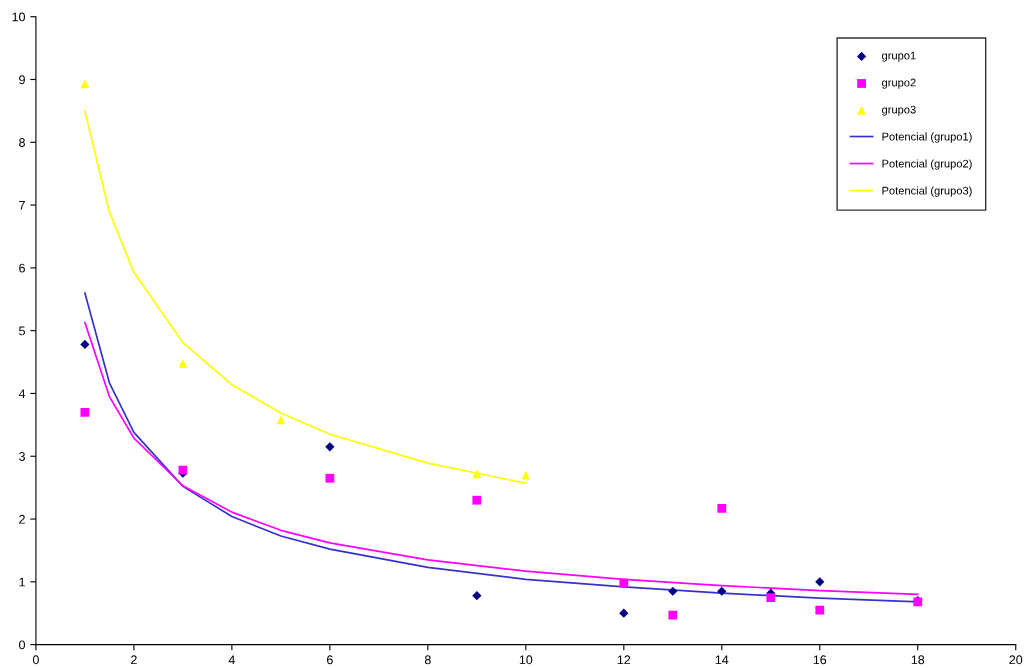 This screenshot has height=668, width=1026. Describe the element at coordinates (22, 142) in the screenshot. I see `y-tick-label: 8` at that location.